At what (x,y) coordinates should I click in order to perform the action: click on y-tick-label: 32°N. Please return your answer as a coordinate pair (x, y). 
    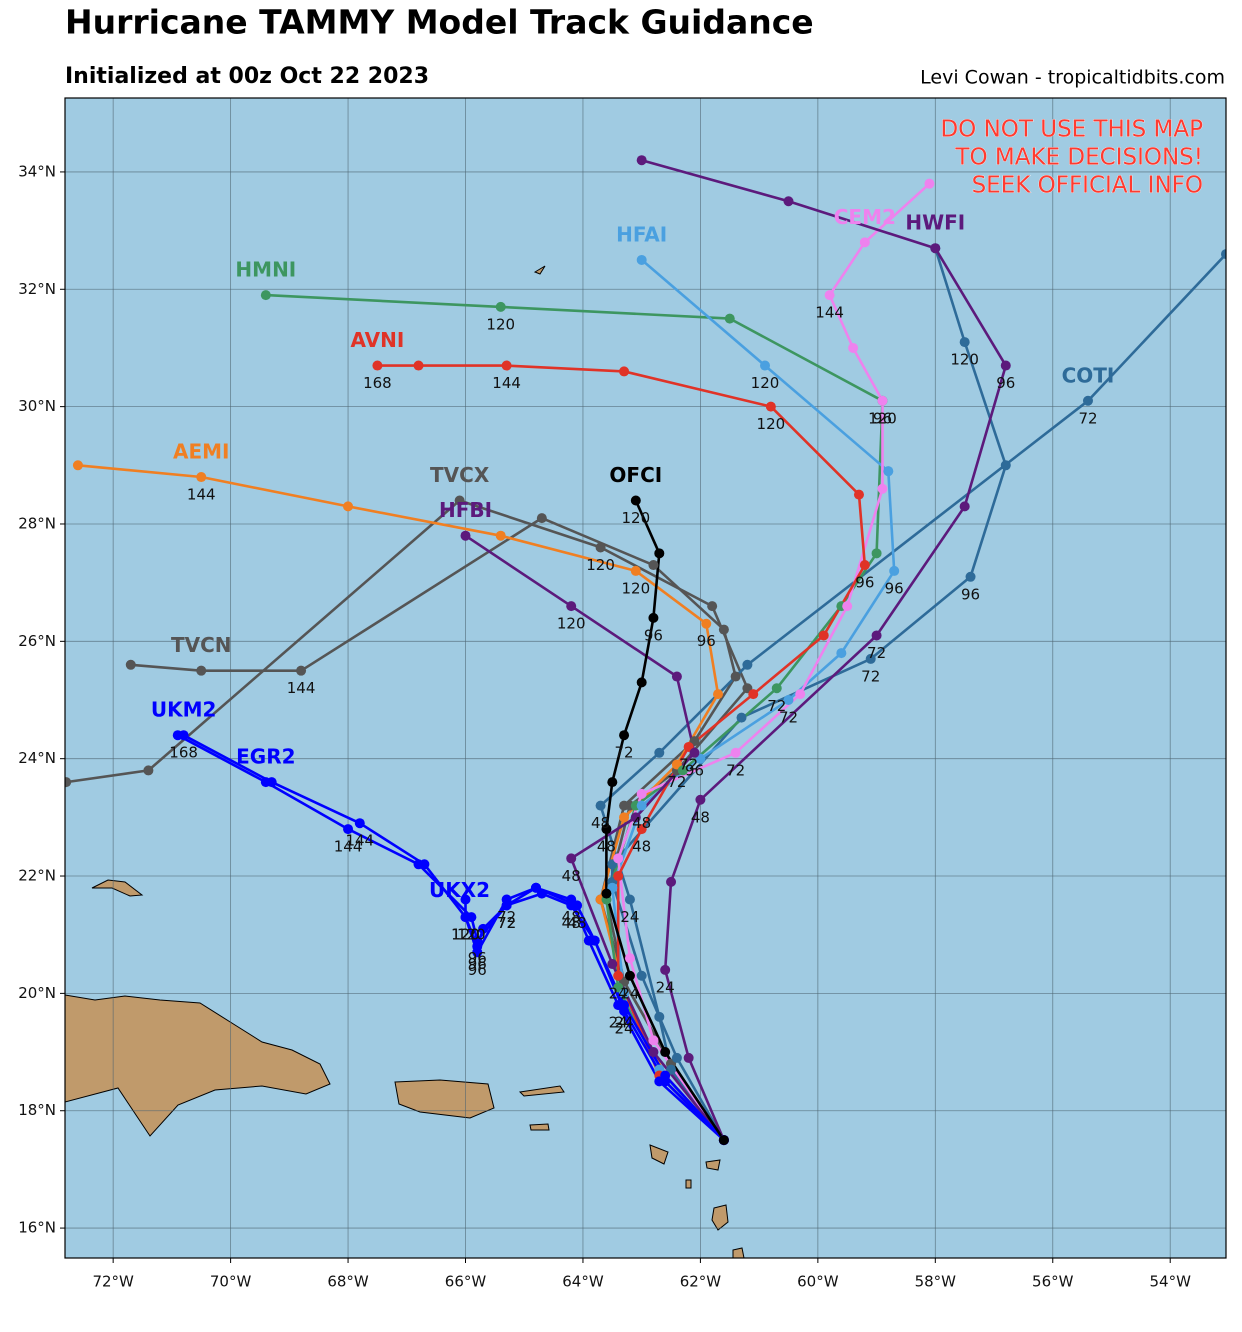
    Looking at the image, I should click on (37, 289).